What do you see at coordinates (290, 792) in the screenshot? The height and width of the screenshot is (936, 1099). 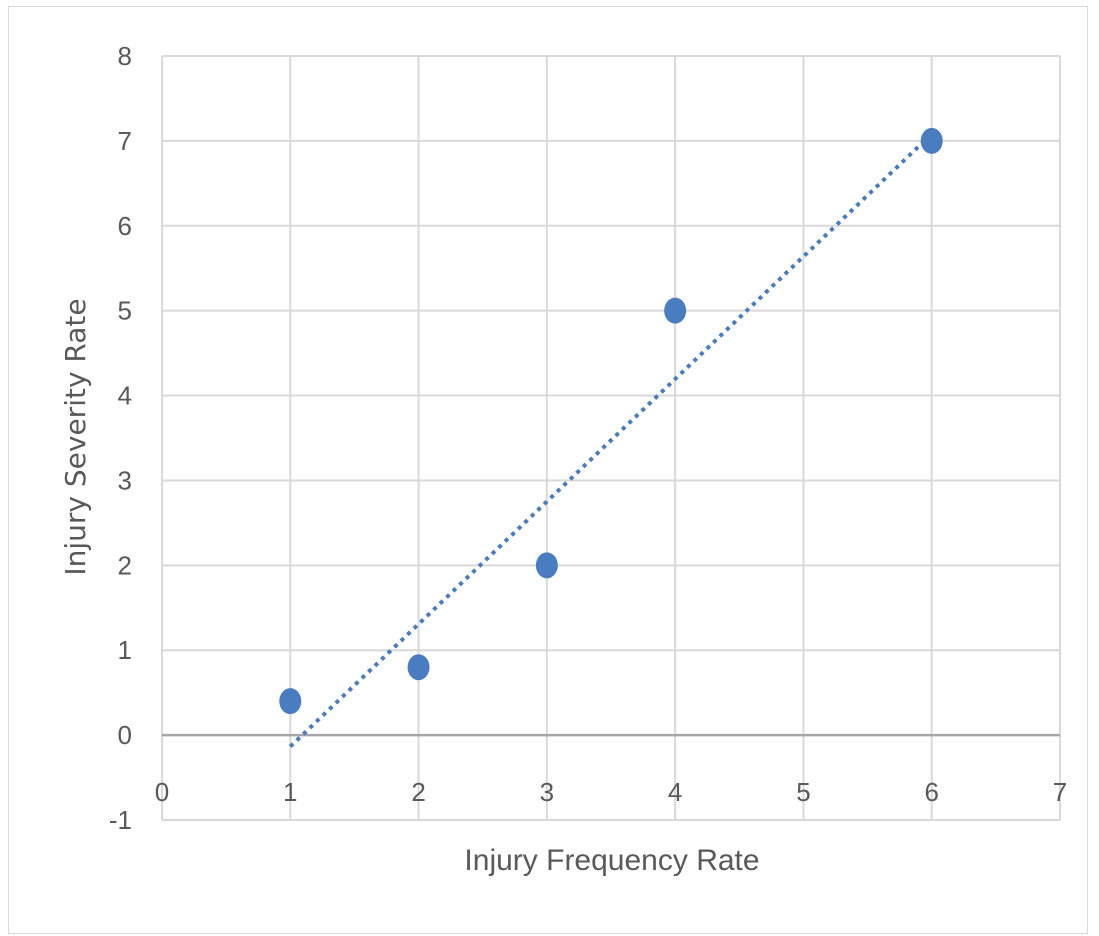 I see `x-tick-label-1: 1` at bounding box center [290, 792].